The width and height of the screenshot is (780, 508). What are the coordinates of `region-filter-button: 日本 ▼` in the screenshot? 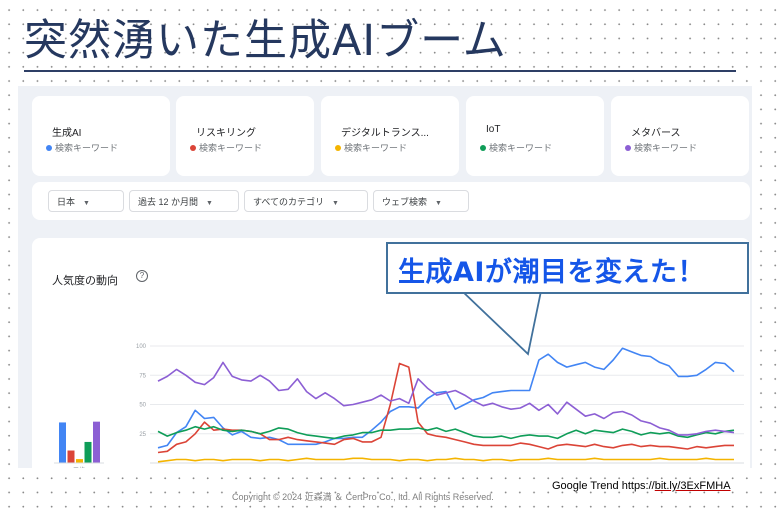 It's located at (86, 201).